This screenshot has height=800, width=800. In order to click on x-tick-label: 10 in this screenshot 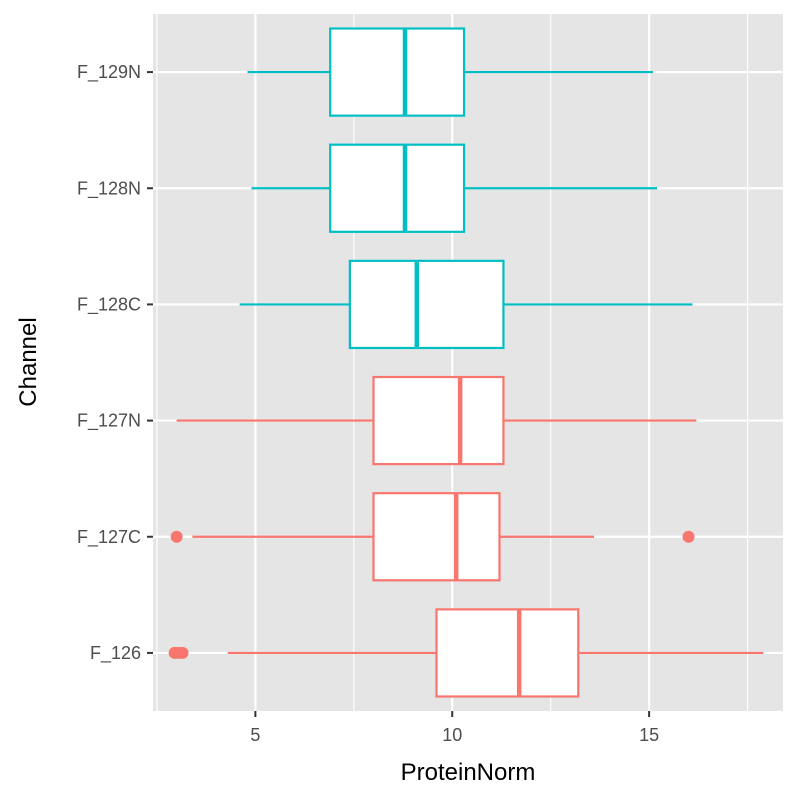, I will do `click(452, 735)`.